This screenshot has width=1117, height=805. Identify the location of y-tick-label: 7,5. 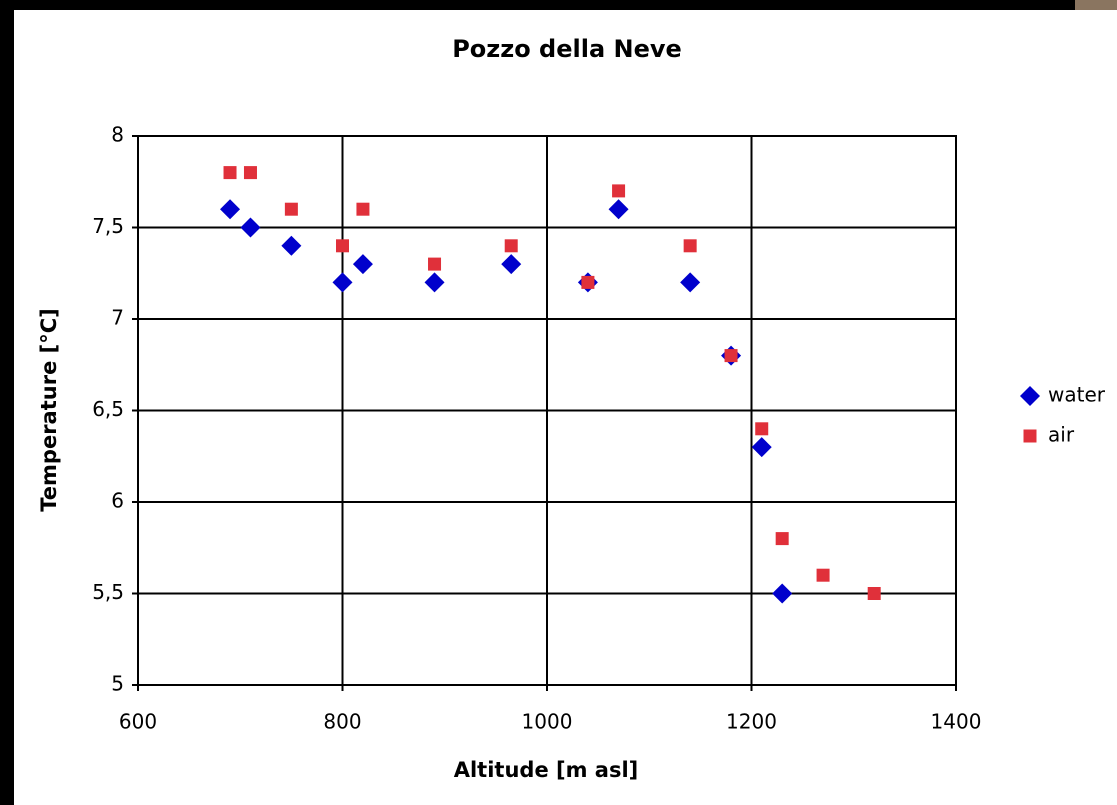
(108, 226).